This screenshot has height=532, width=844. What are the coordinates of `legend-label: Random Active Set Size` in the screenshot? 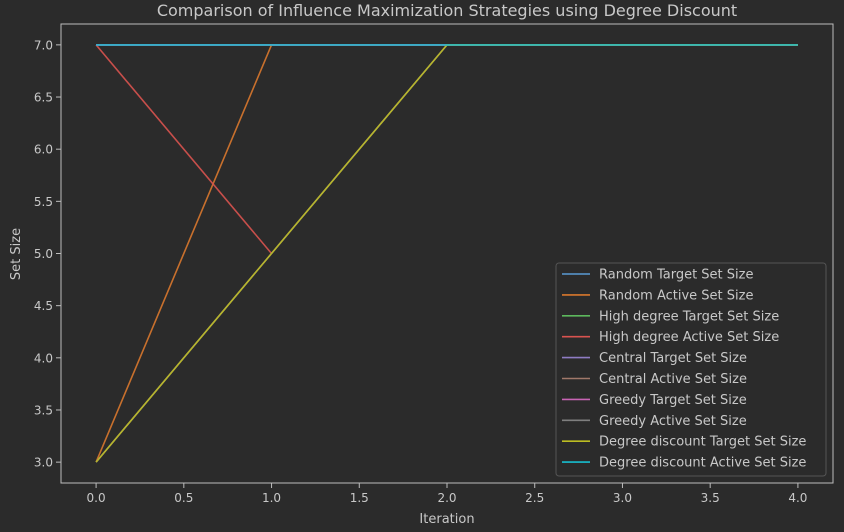 It's located at (676, 295).